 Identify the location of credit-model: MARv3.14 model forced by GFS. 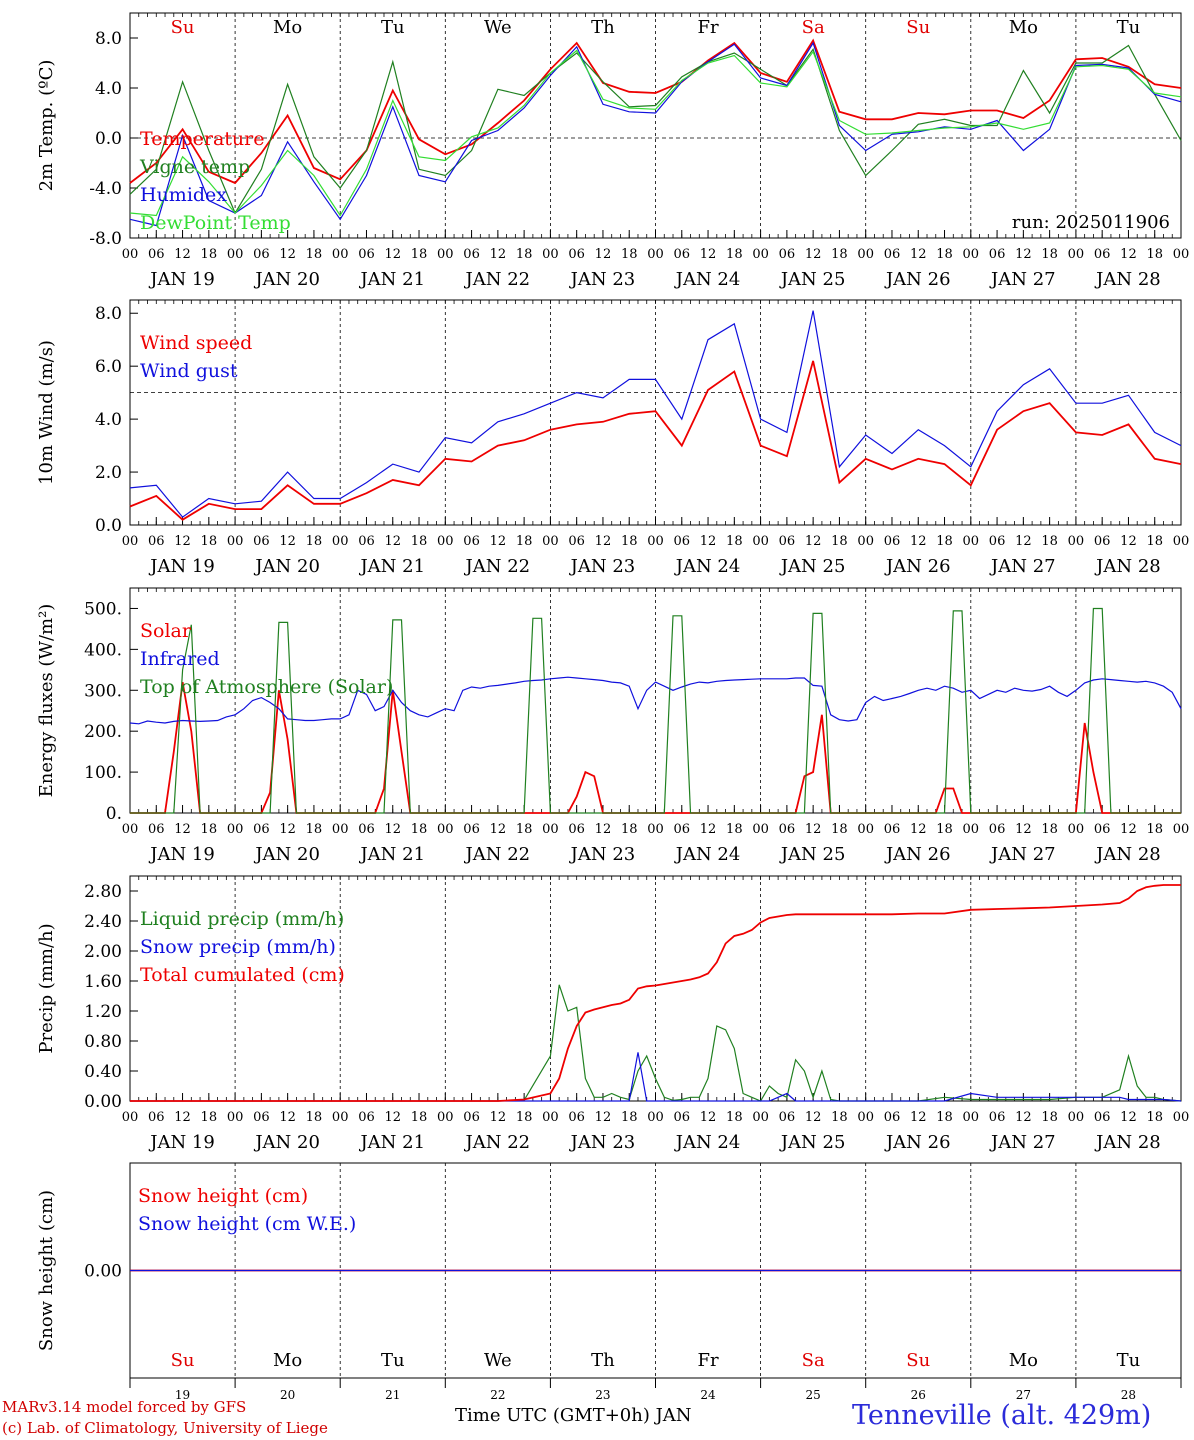
(124, 1407).